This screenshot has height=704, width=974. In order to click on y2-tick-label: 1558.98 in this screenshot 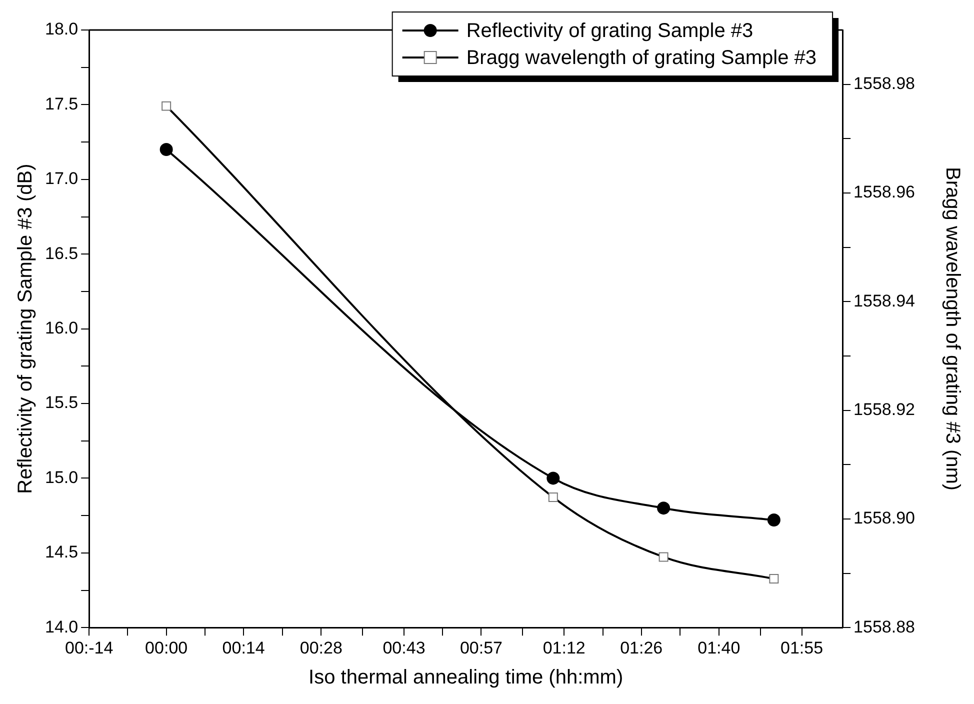, I will do `click(884, 84)`.